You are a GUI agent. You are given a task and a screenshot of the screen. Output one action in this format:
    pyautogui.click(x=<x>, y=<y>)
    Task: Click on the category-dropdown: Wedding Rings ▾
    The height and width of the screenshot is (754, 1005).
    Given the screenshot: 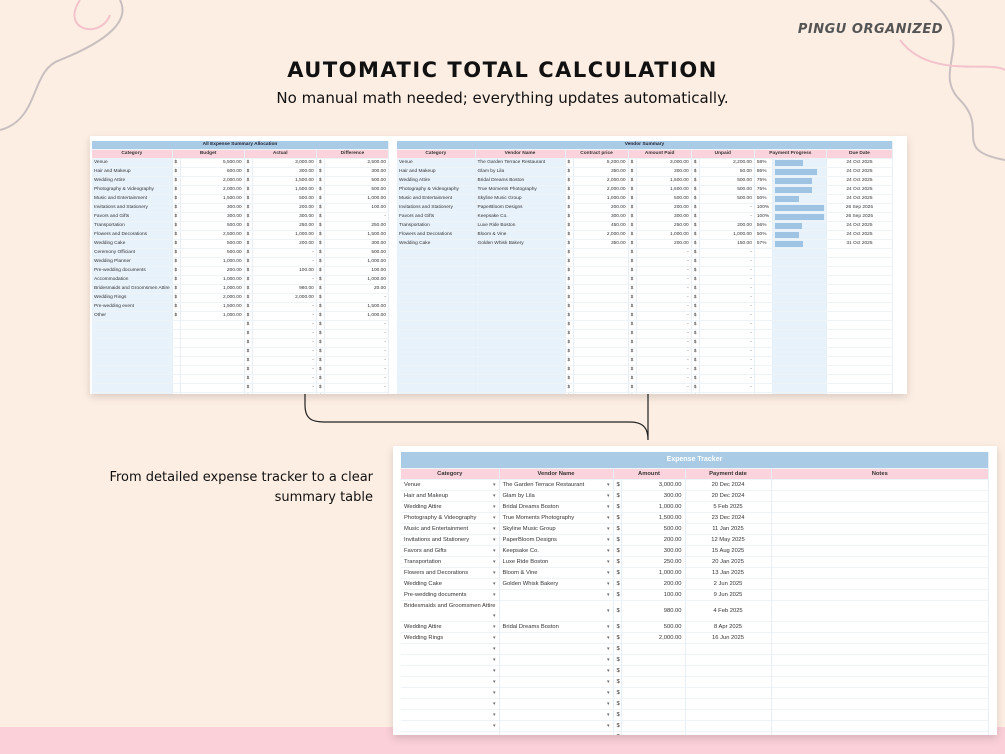 What is the action you would take?
    pyautogui.click(x=450, y=638)
    